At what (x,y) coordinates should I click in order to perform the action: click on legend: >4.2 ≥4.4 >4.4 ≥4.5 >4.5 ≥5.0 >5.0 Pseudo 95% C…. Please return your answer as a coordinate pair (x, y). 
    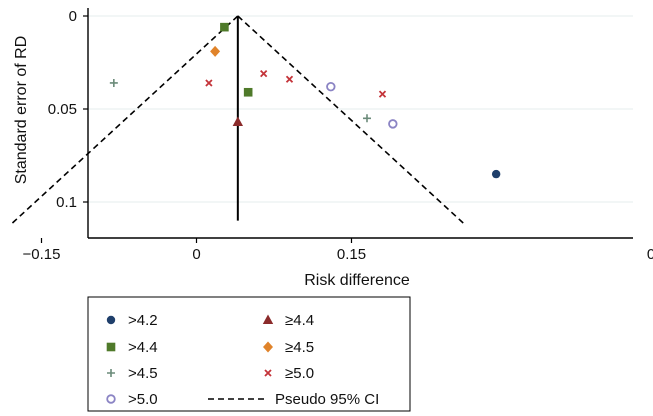
    Looking at the image, I should click on (249, 354).